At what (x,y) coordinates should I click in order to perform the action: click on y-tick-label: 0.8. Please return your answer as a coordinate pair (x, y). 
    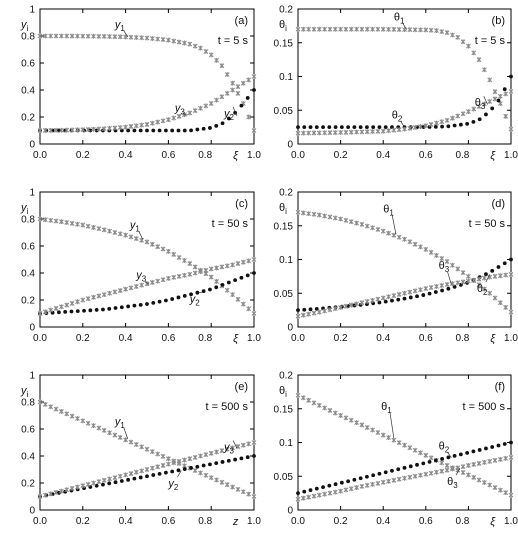
    Looking at the image, I should click on (28, 403).